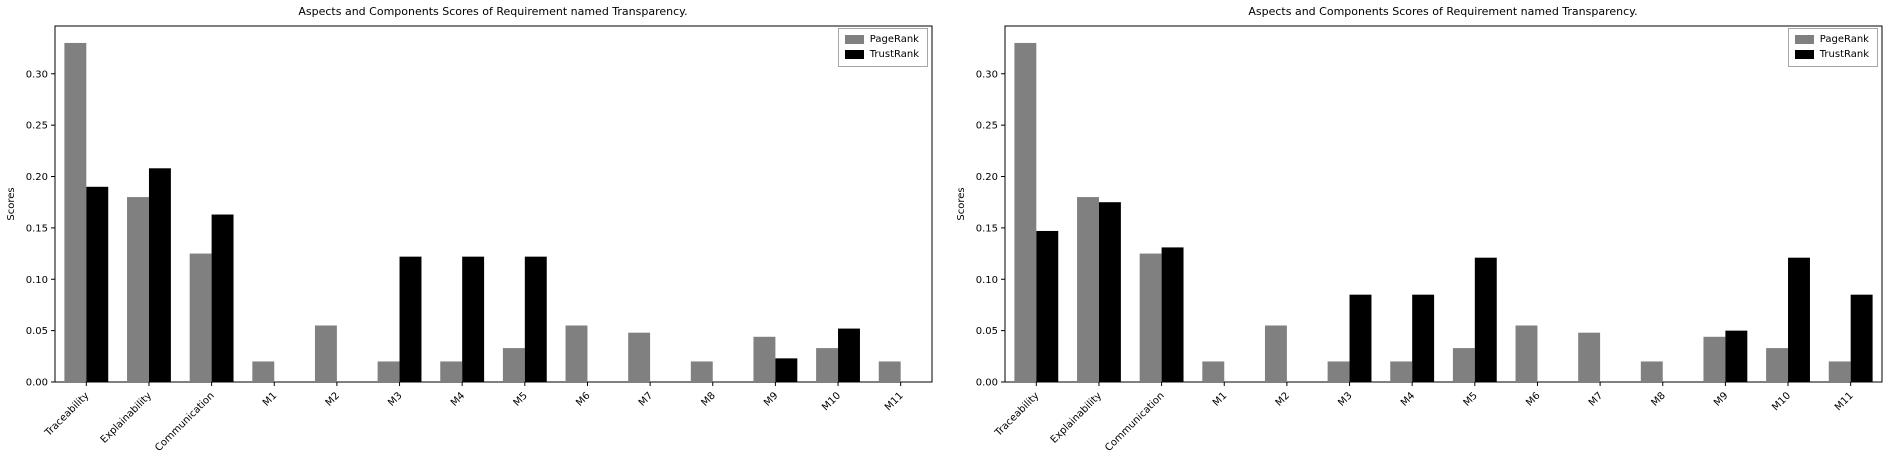 The width and height of the screenshot is (1901, 467). I want to click on x-tick-label: M11, so click(894, 401).